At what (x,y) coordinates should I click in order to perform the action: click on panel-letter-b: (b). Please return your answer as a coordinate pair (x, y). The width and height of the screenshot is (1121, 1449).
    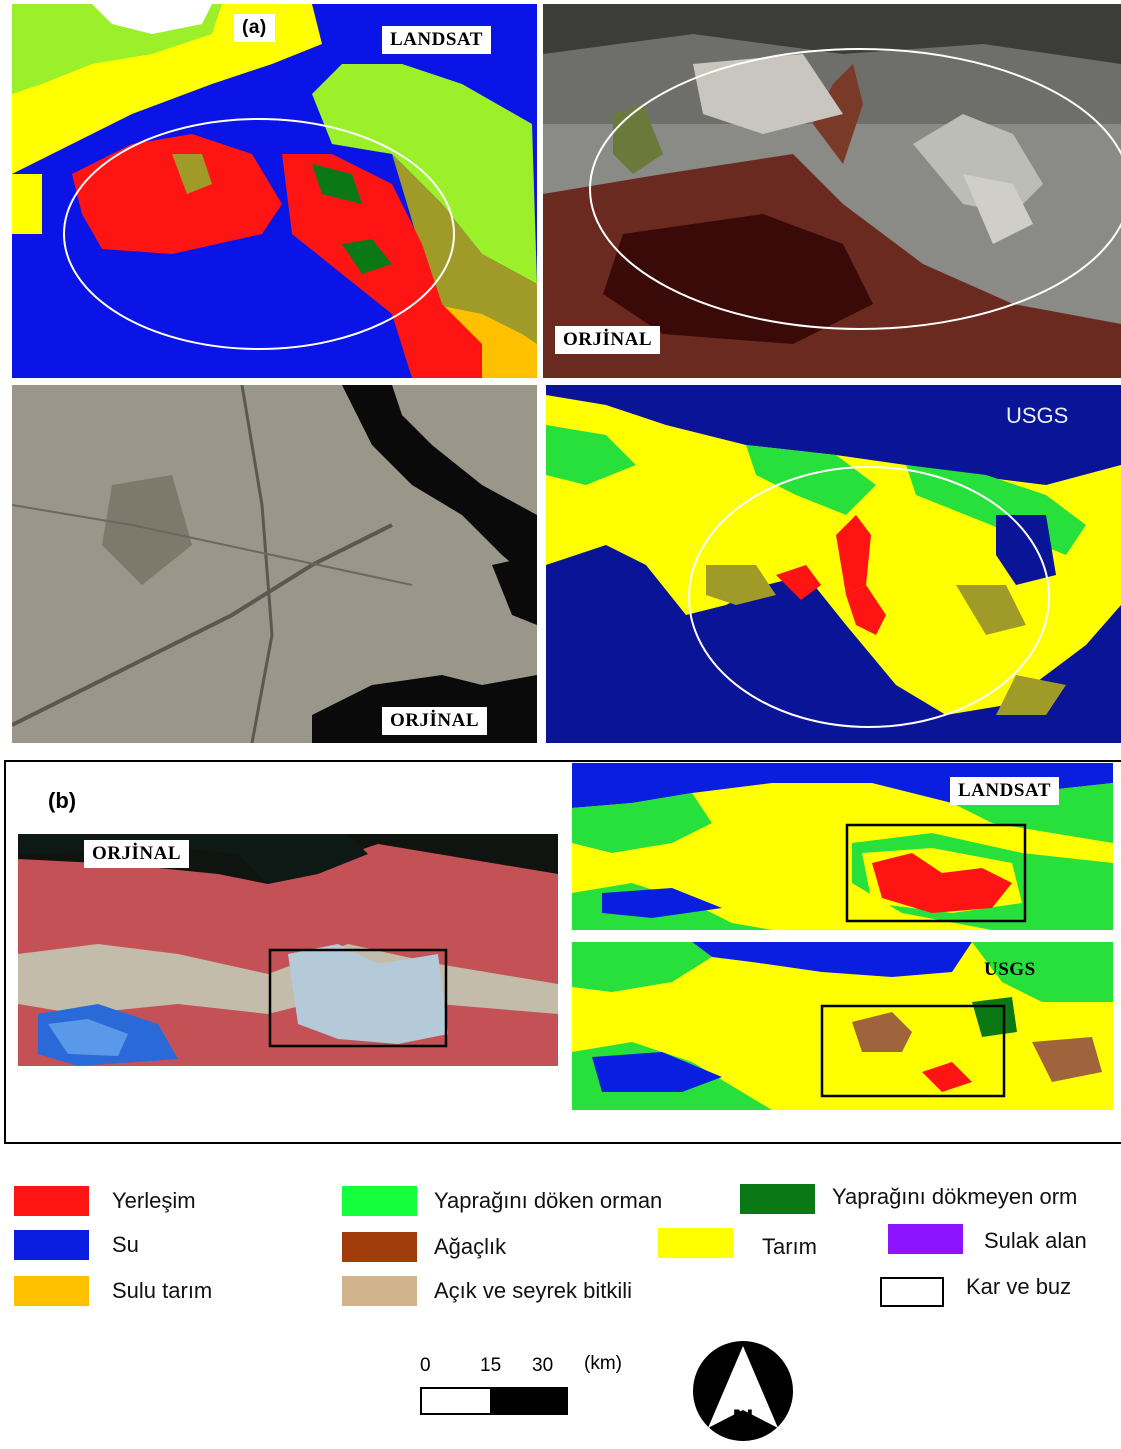
    Looking at the image, I should click on (62, 800).